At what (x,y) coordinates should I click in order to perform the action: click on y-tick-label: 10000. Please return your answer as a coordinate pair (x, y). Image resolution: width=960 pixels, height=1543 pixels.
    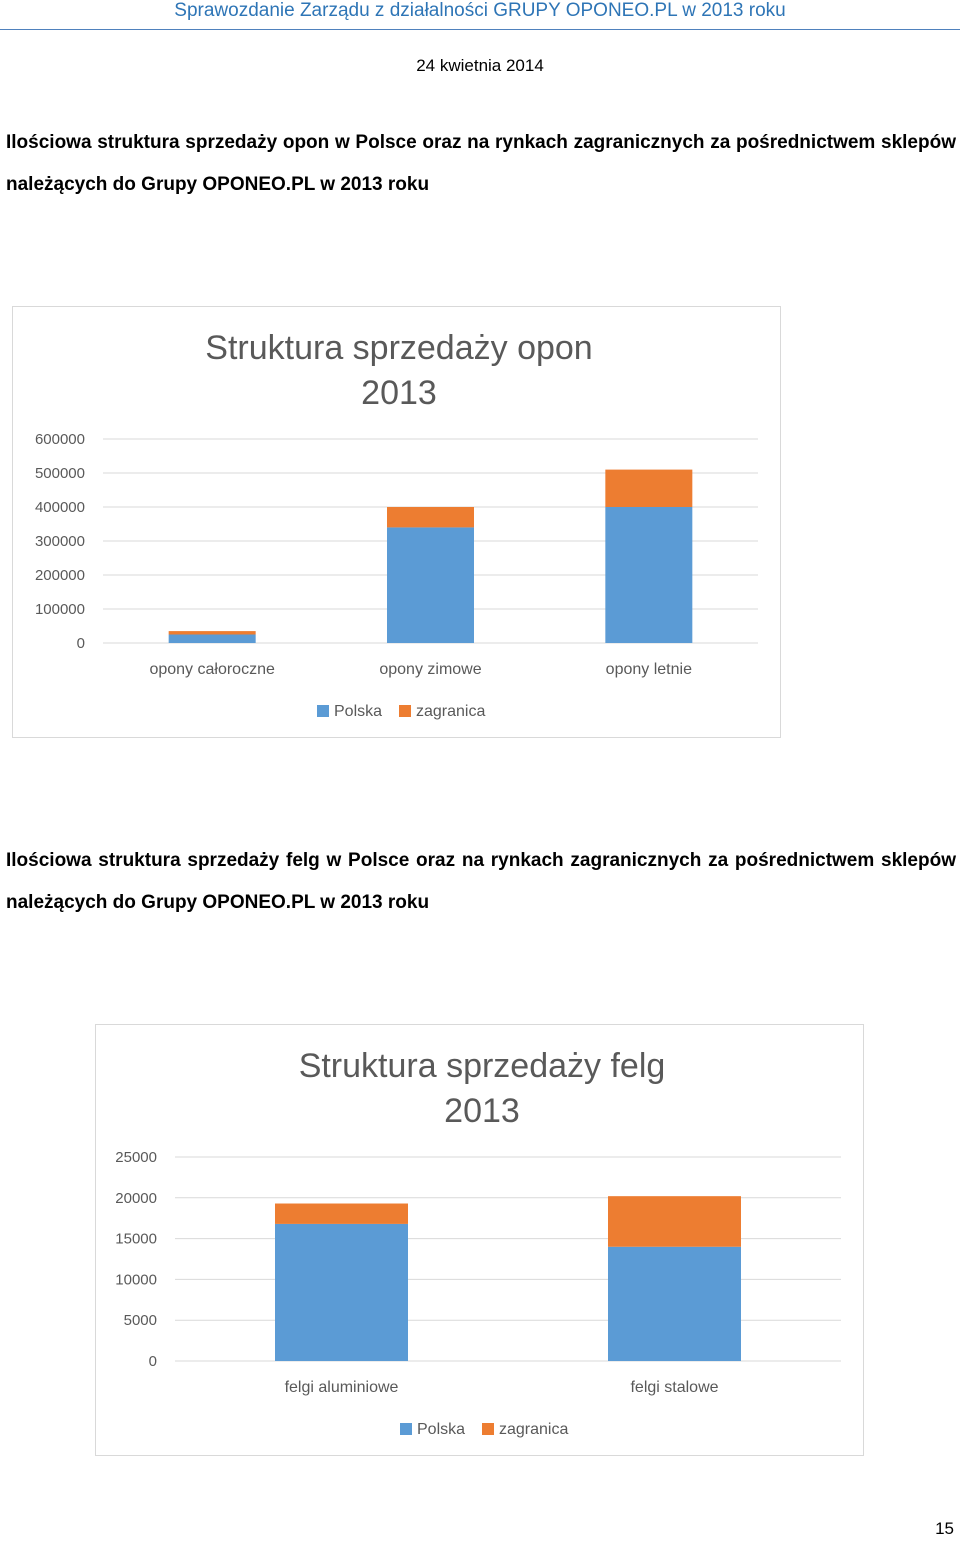
    Looking at the image, I should click on (136, 1279).